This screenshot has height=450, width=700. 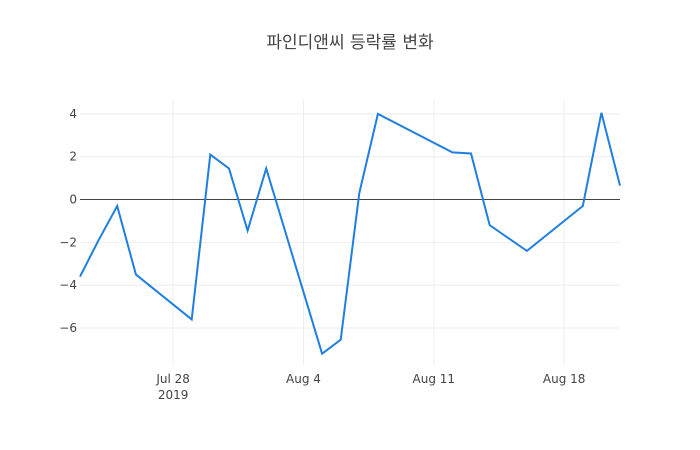 I want to click on x-tick-label: Aug 11, so click(x=434, y=379).